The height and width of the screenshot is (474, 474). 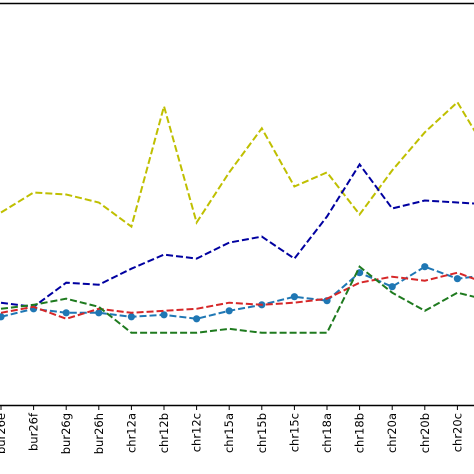 What do you see at coordinates (425, 433) in the screenshot?
I see `x-tick-label: chr20b` at bounding box center [425, 433].